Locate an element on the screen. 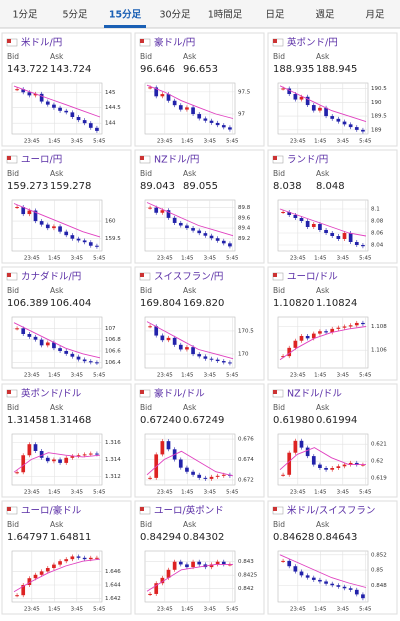  pair-title: ユーロ/英ポンド is located at coordinates (189, 511).